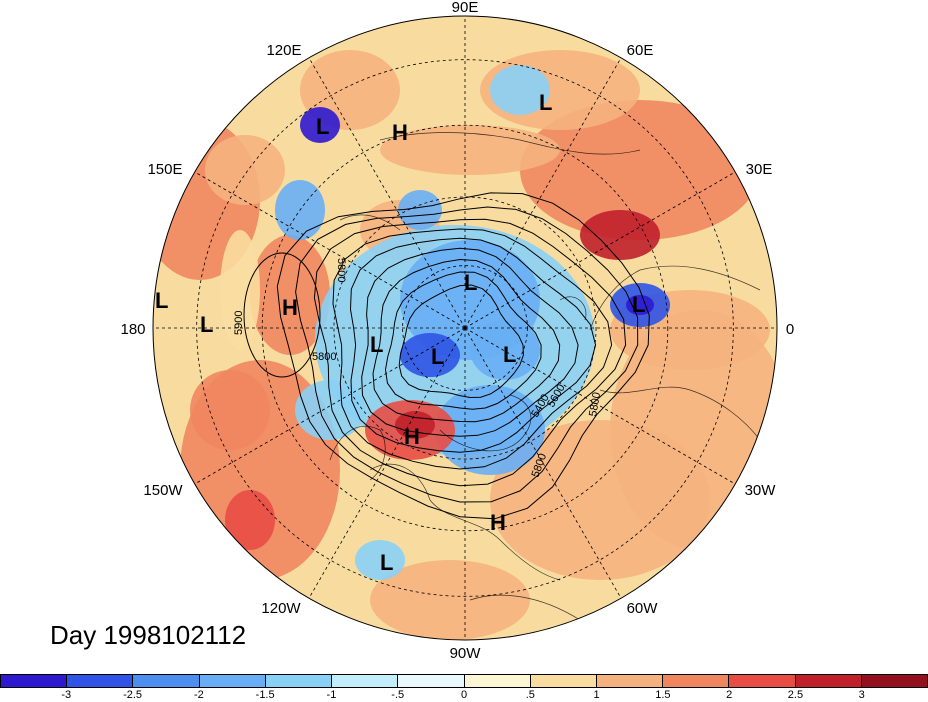 The height and width of the screenshot is (702, 928). Describe the element at coordinates (331, 695) in the screenshot. I see `colorbar-tick-label: -1` at that location.